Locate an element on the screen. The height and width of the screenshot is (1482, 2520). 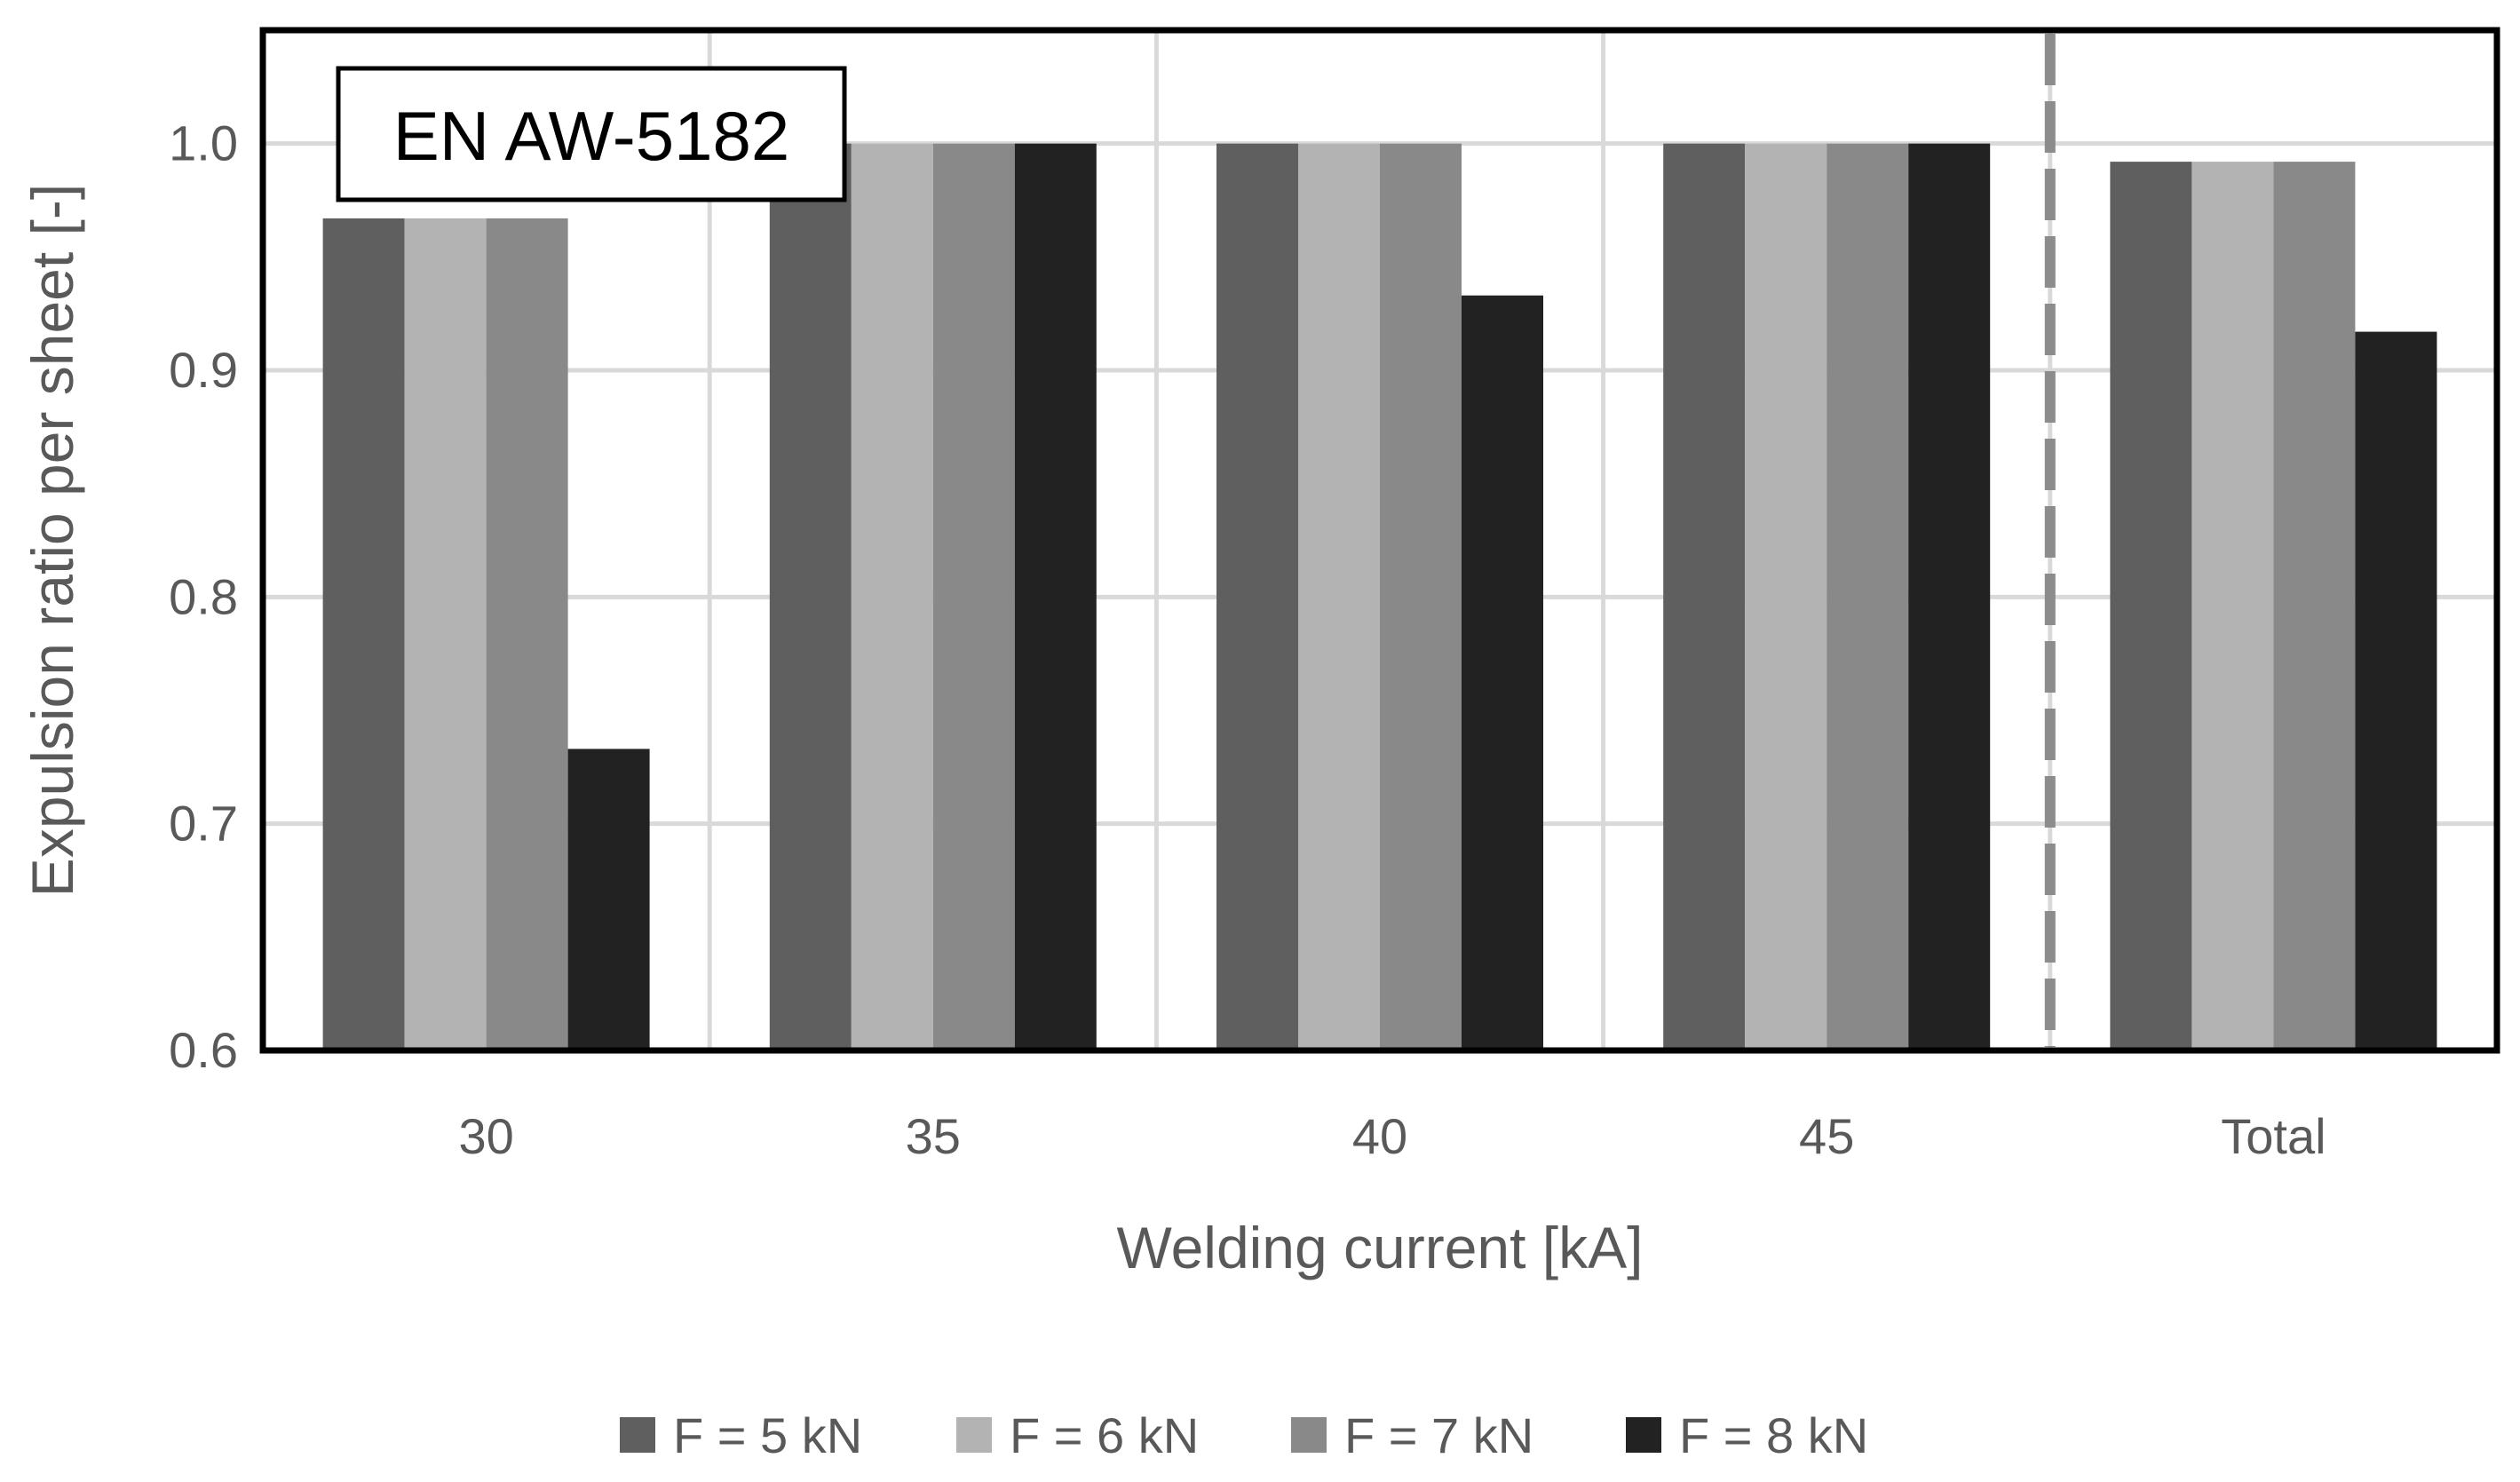
bar-40-f-7-kn is located at coordinates (1421, 596).